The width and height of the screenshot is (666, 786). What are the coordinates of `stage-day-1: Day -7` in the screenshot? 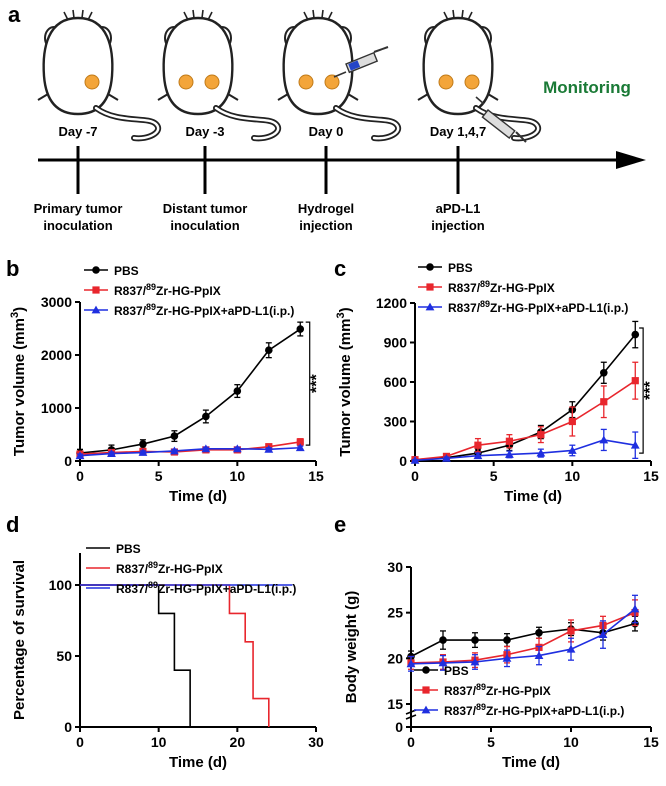 It's located at (77, 131).